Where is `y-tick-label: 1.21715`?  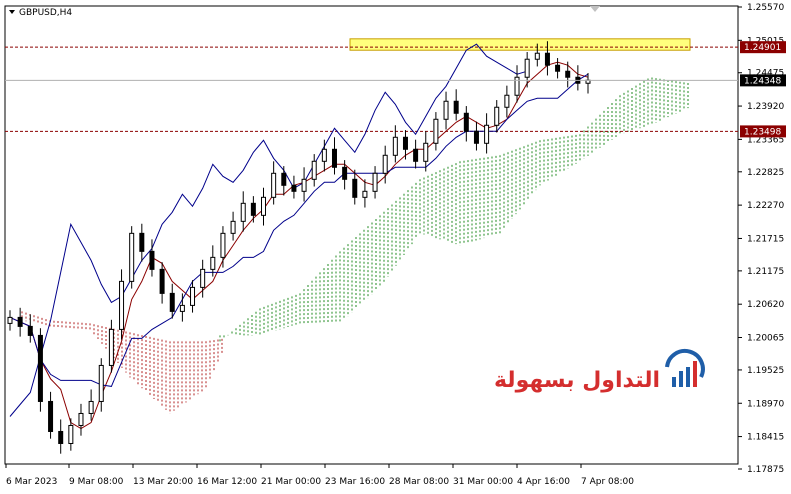
y-tick-label: 1.21715 is located at coordinates (765, 239).